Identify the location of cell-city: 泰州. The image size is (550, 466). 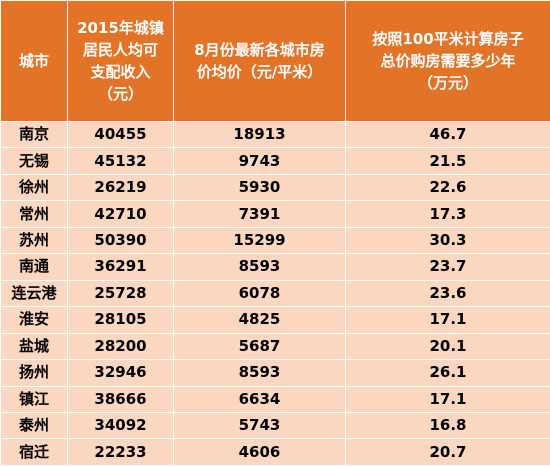
(34, 425).